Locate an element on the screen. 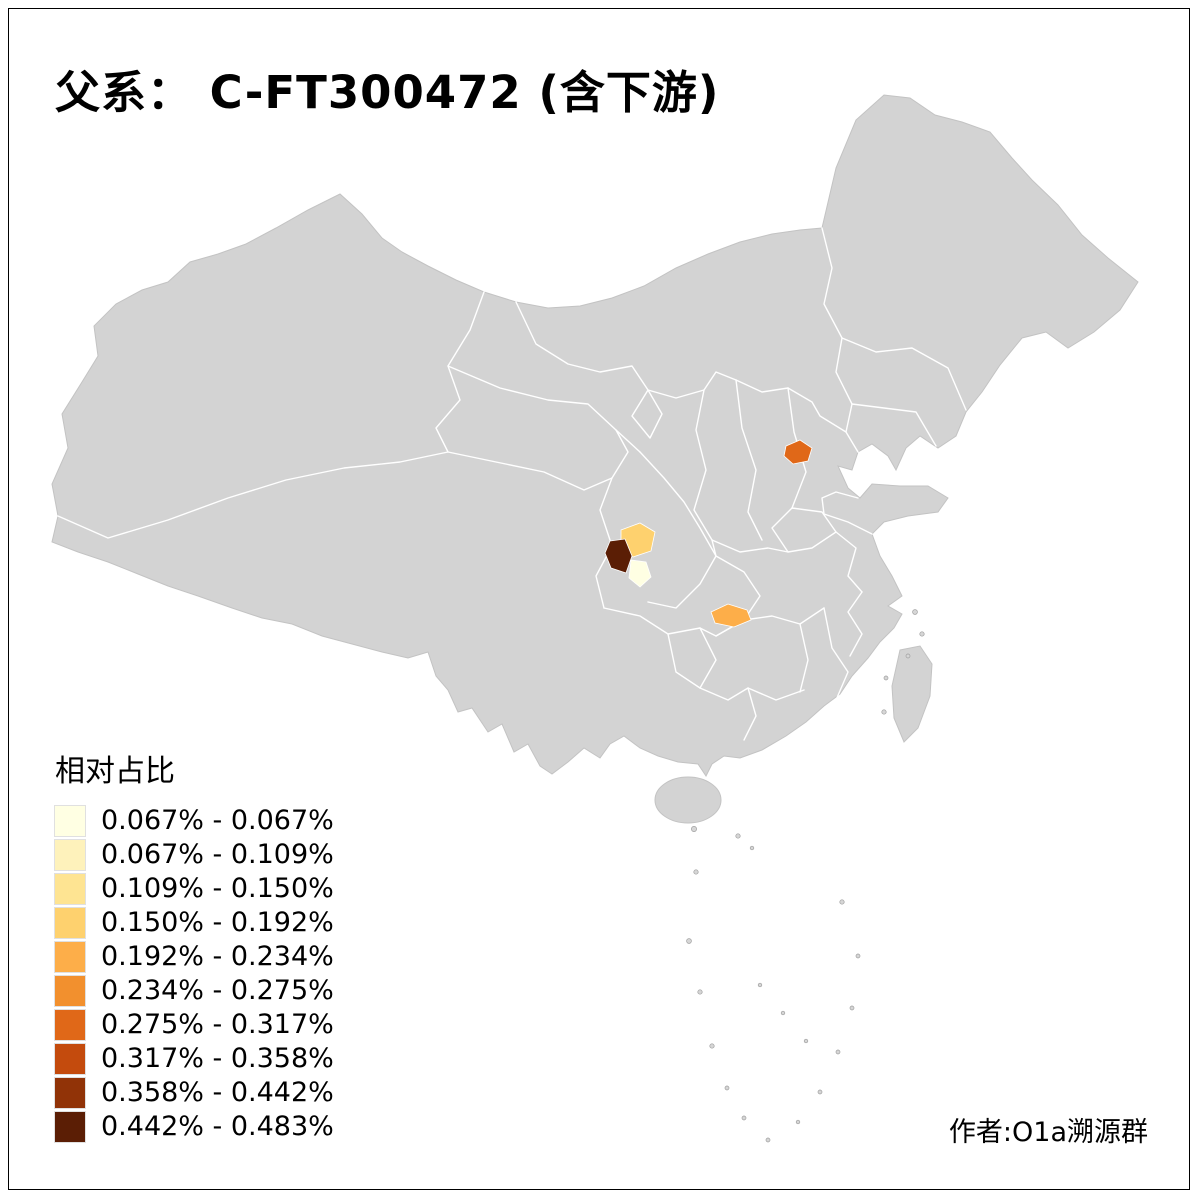 The height and width of the screenshot is (1200, 1200). author-credit: 作者:O1a溯源群 is located at coordinates (1048, 1132).